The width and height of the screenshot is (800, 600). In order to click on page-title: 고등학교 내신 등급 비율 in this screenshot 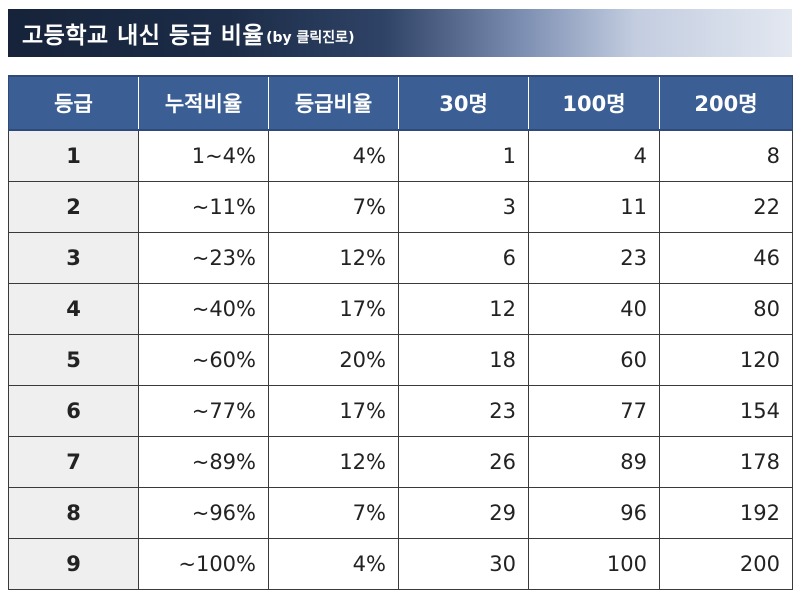, I will do `click(143, 36)`.